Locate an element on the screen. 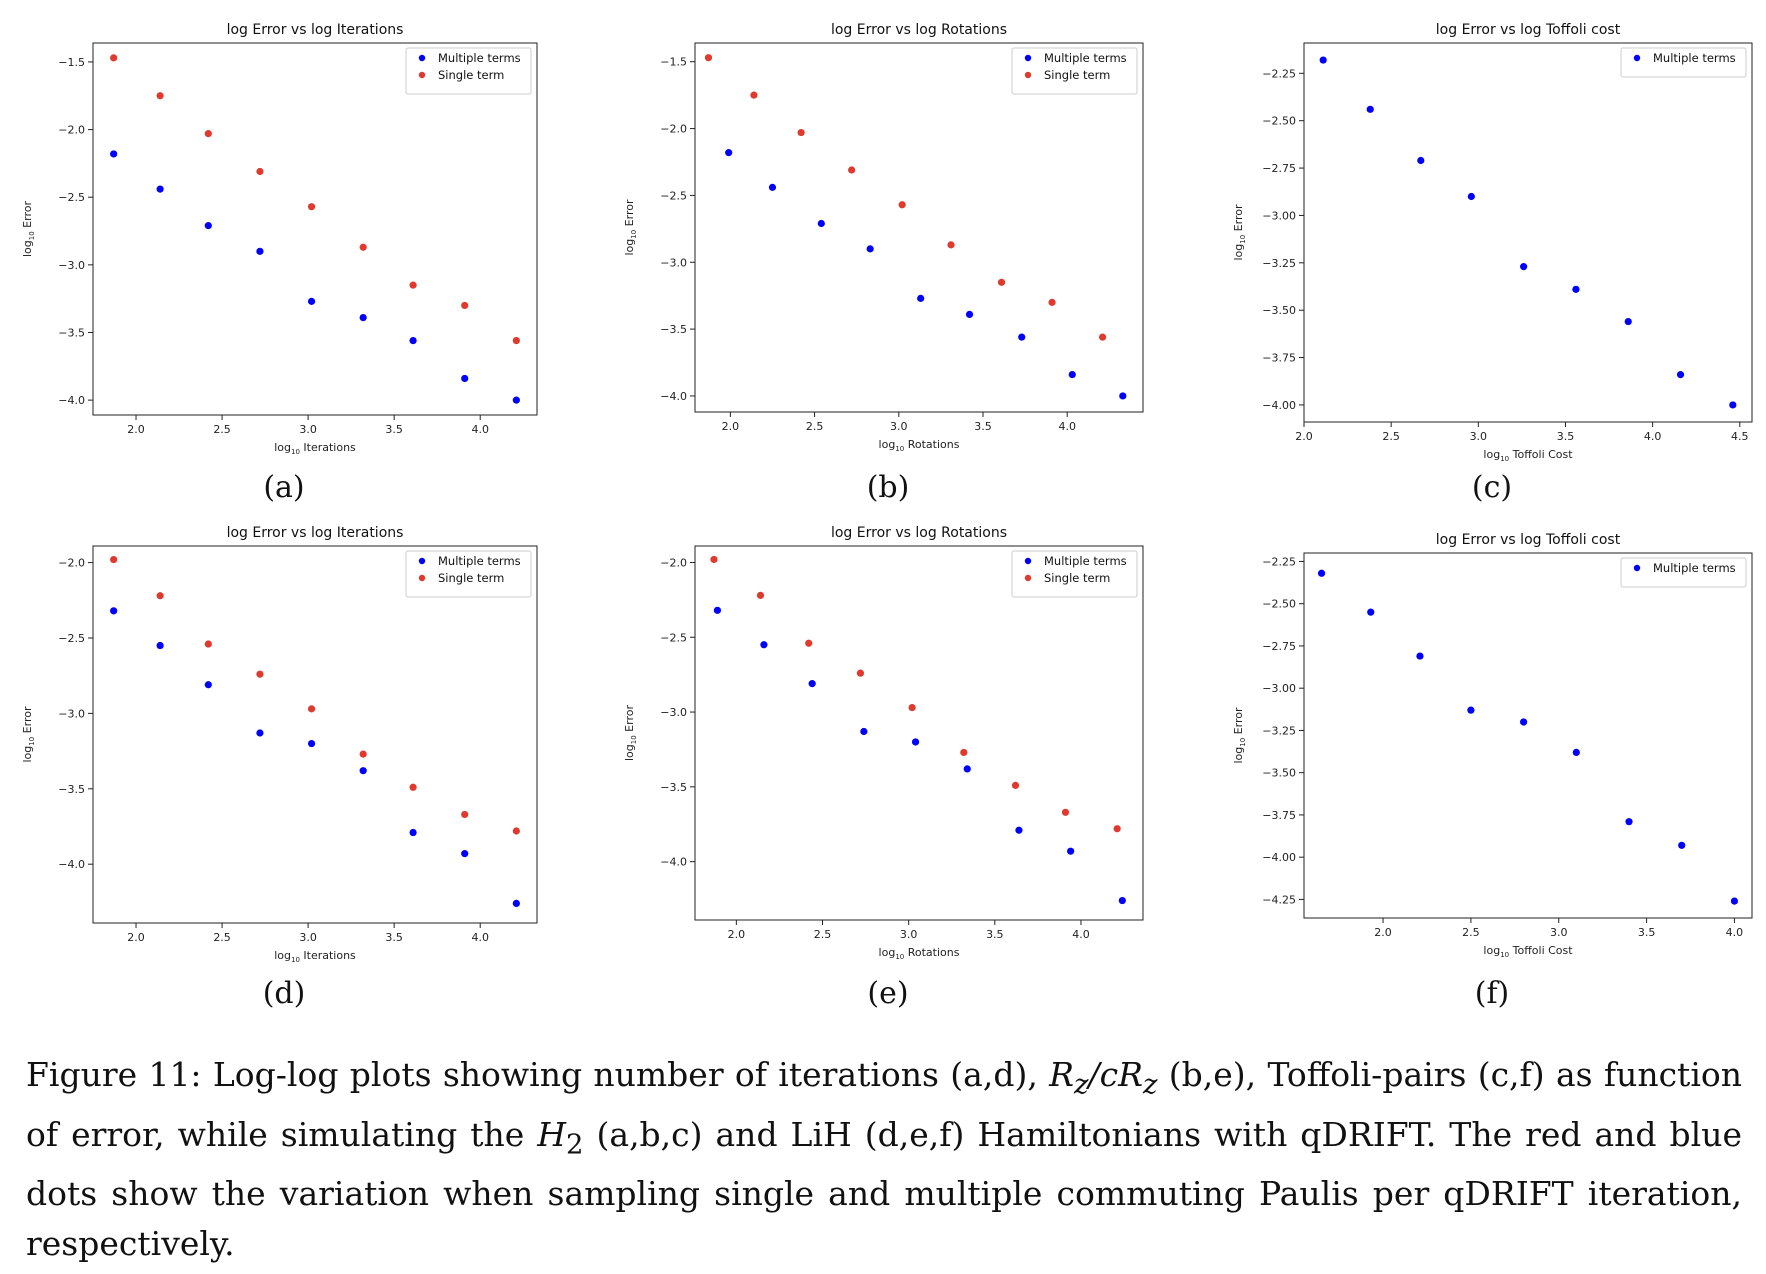 The height and width of the screenshot is (1274, 1766). x-axis-label: log10 Iterations is located at coordinates (315, 956).